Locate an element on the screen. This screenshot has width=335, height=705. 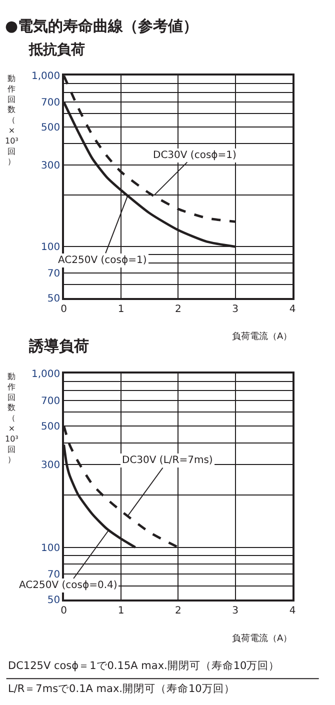
annotation: DC30V (L/R=7ms) is located at coordinates (167, 460).